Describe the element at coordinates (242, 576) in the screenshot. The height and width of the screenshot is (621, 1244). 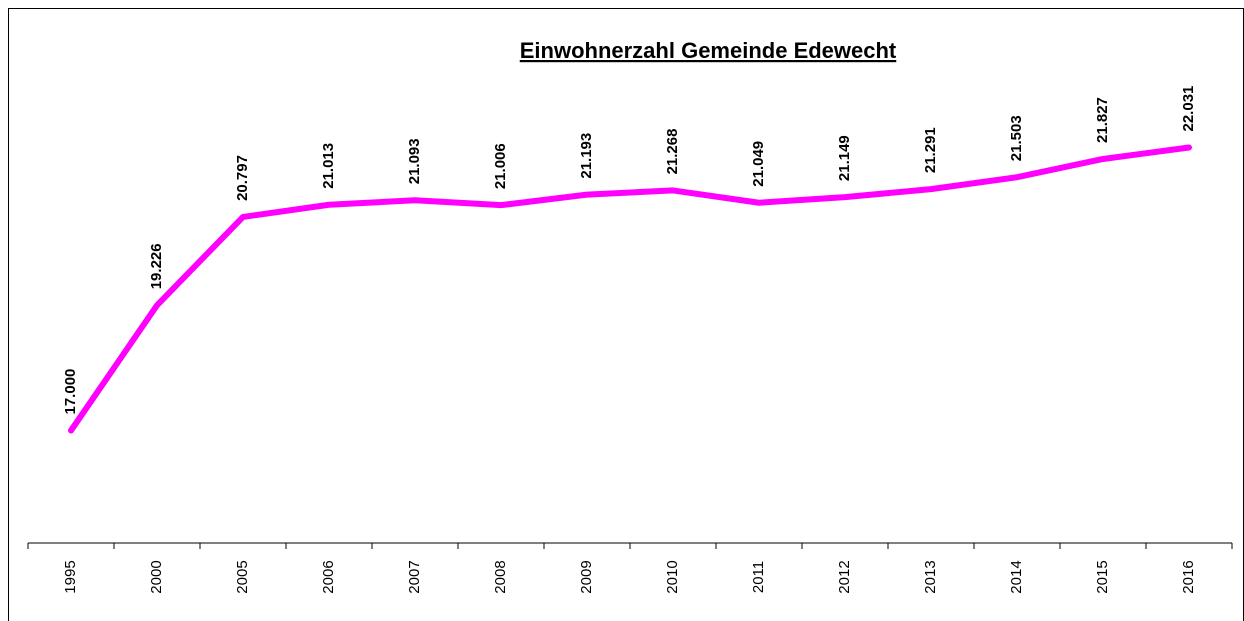
I see `x-tick-label: 2005` at that location.